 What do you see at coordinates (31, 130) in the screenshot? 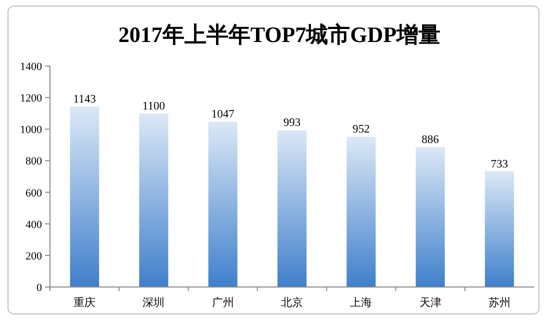
I see `y-tick-label: 1000` at bounding box center [31, 130].